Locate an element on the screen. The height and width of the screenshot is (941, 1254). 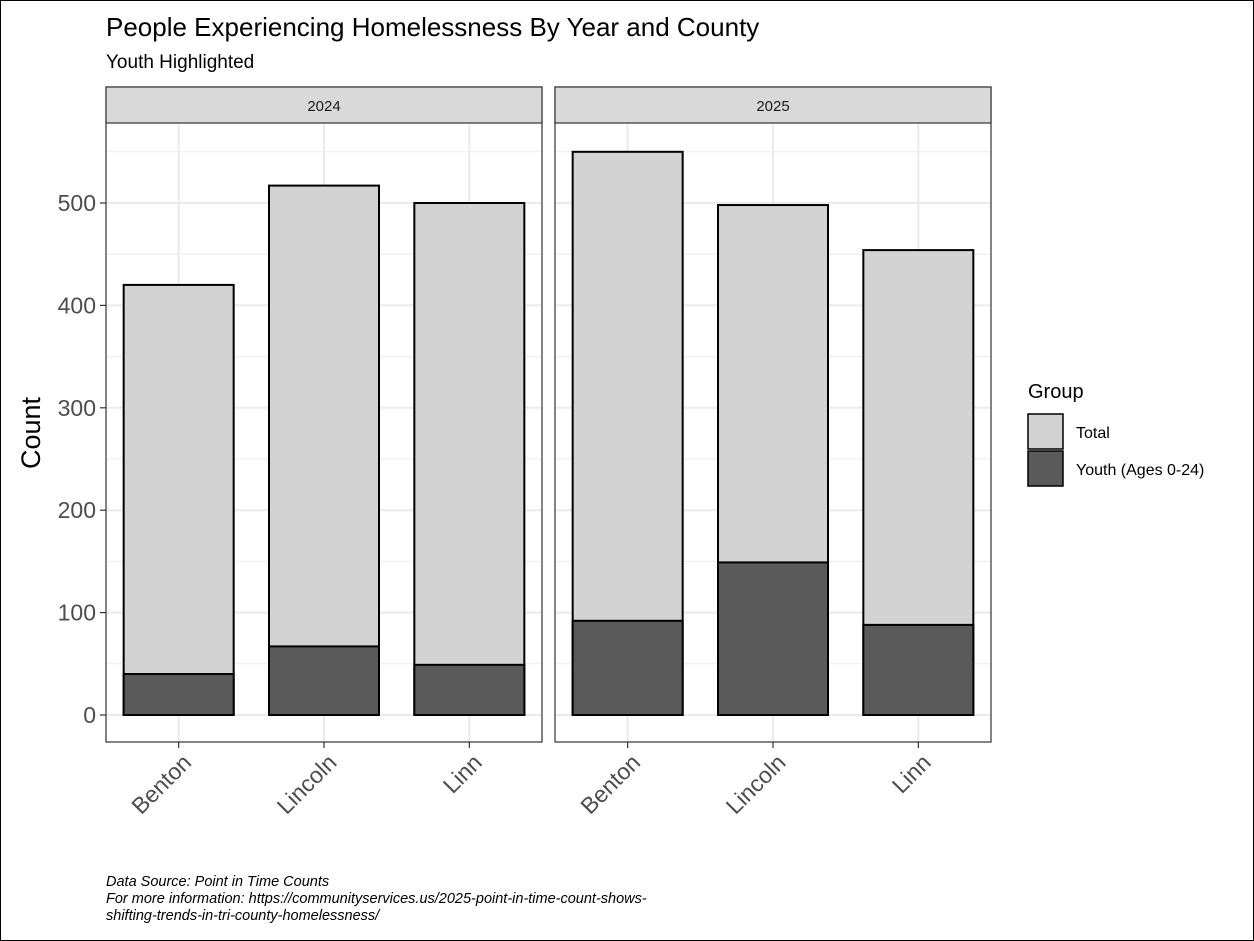
facet-strip-label: 2024 is located at coordinates (323, 106).